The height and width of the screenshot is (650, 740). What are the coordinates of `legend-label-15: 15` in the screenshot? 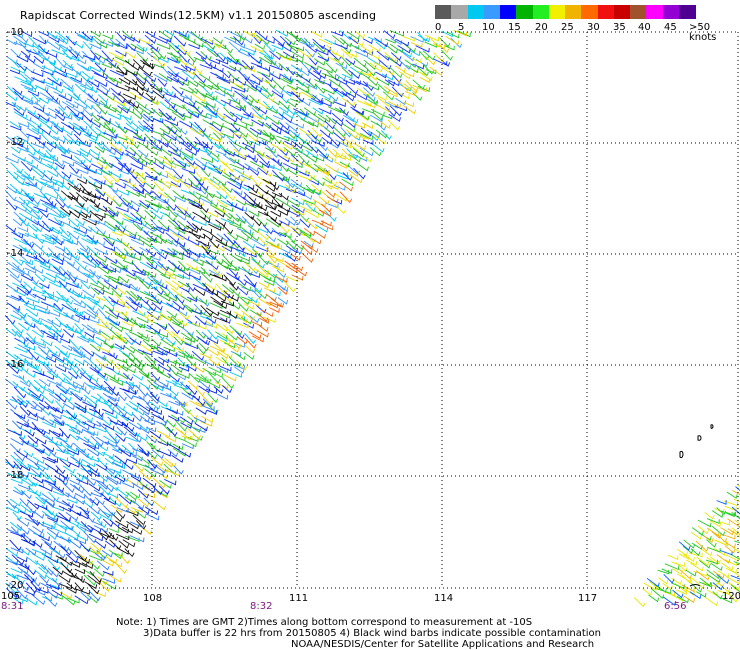 It's located at (514, 27).